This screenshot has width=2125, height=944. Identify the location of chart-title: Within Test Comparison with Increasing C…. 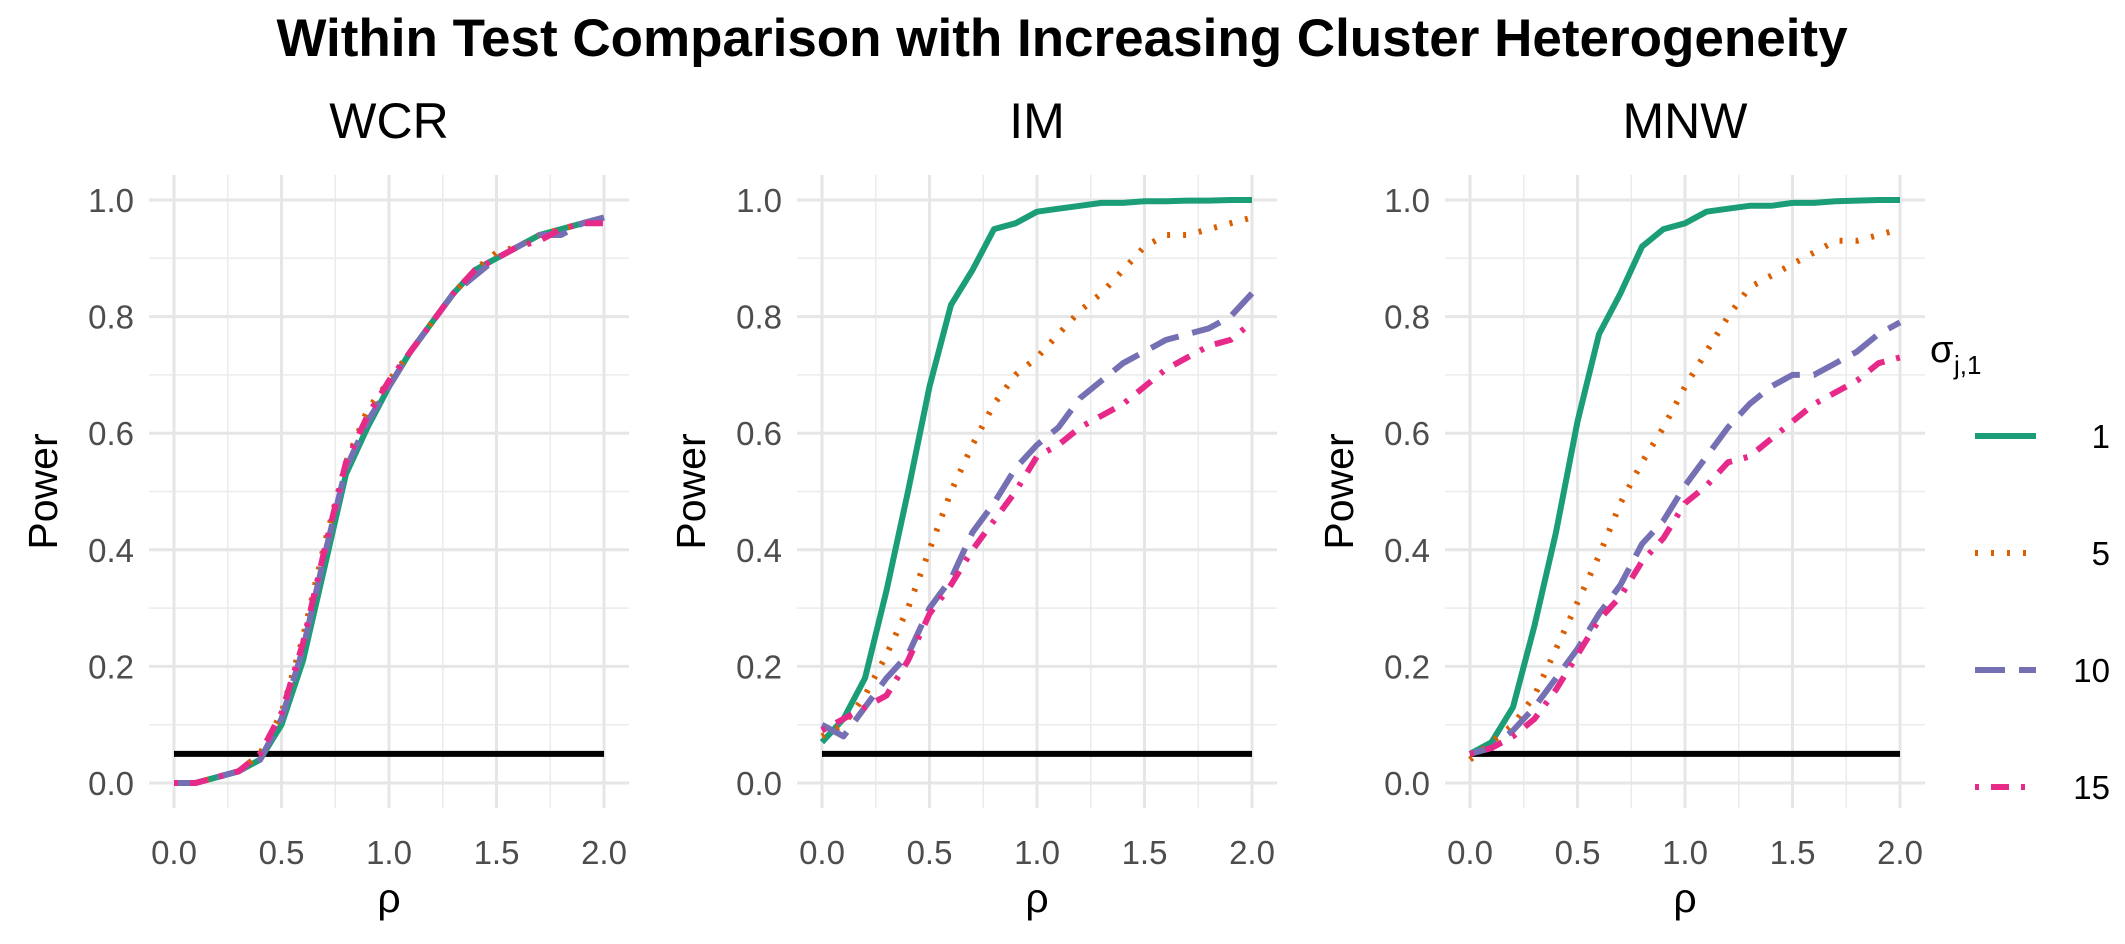
(1062, 38).